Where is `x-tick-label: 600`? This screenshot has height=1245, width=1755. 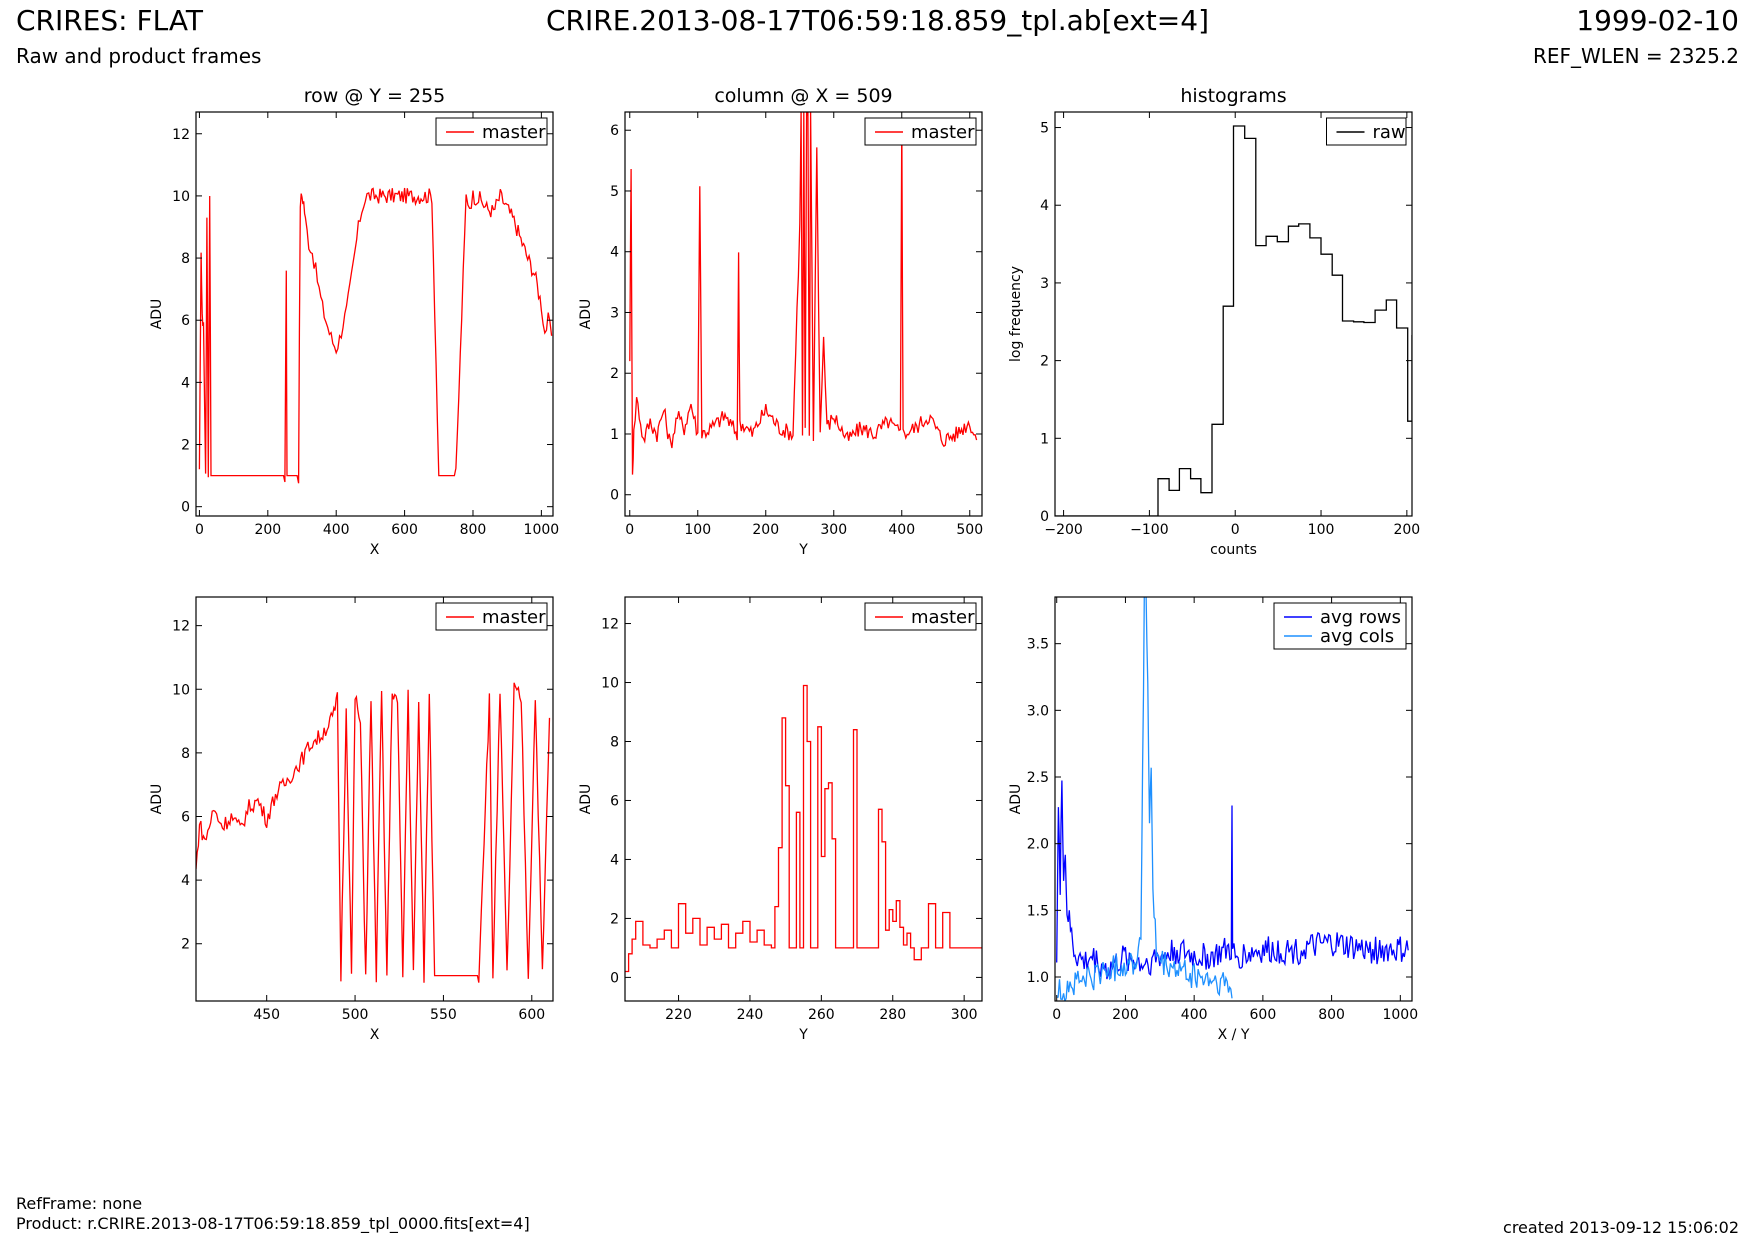 x-tick-label: 600 is located at coordinates (1263, 1015).